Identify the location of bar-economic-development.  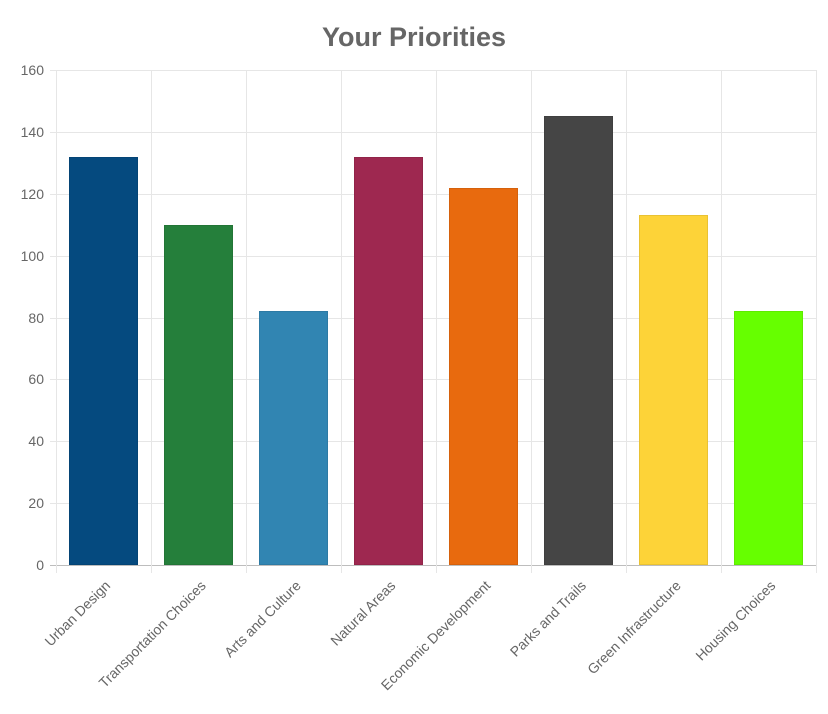
(483, 376).